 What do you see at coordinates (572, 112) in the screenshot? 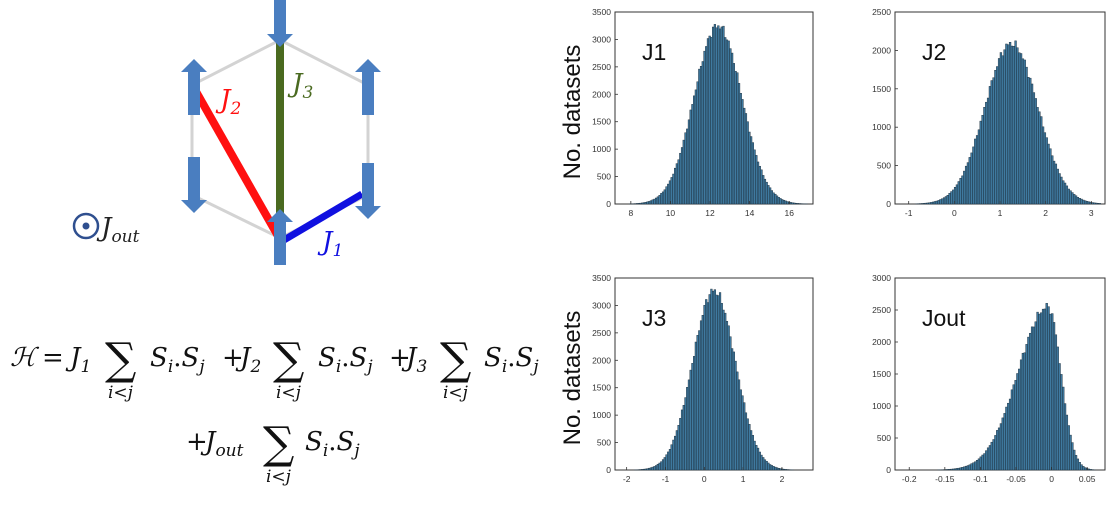
I see `y-axis-label-top: No. datasets` at bounding box center [572, 112].